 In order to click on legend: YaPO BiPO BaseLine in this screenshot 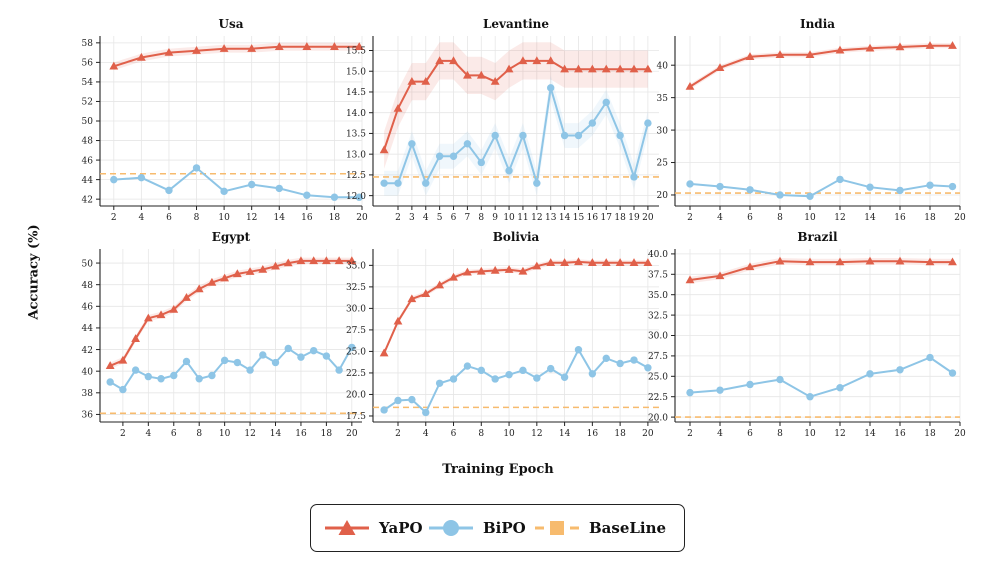, I will do `click(497, 528)`.